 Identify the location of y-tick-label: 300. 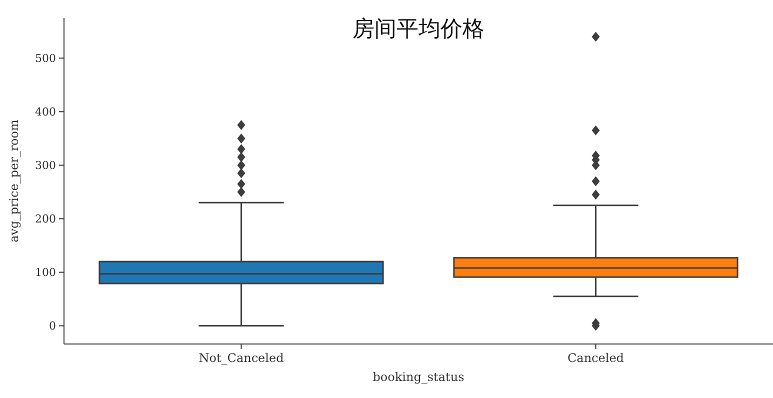
(45, 165).